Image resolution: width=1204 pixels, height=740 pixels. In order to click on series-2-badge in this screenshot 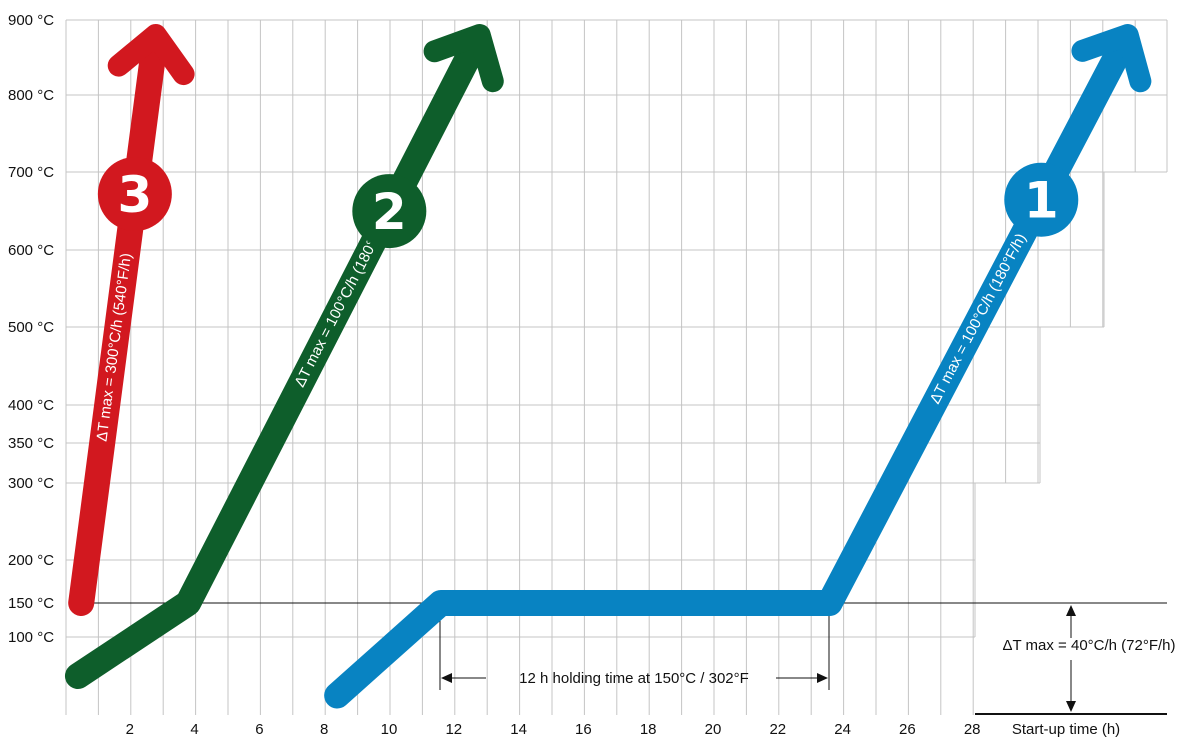, I will do `click(389, 211)`.